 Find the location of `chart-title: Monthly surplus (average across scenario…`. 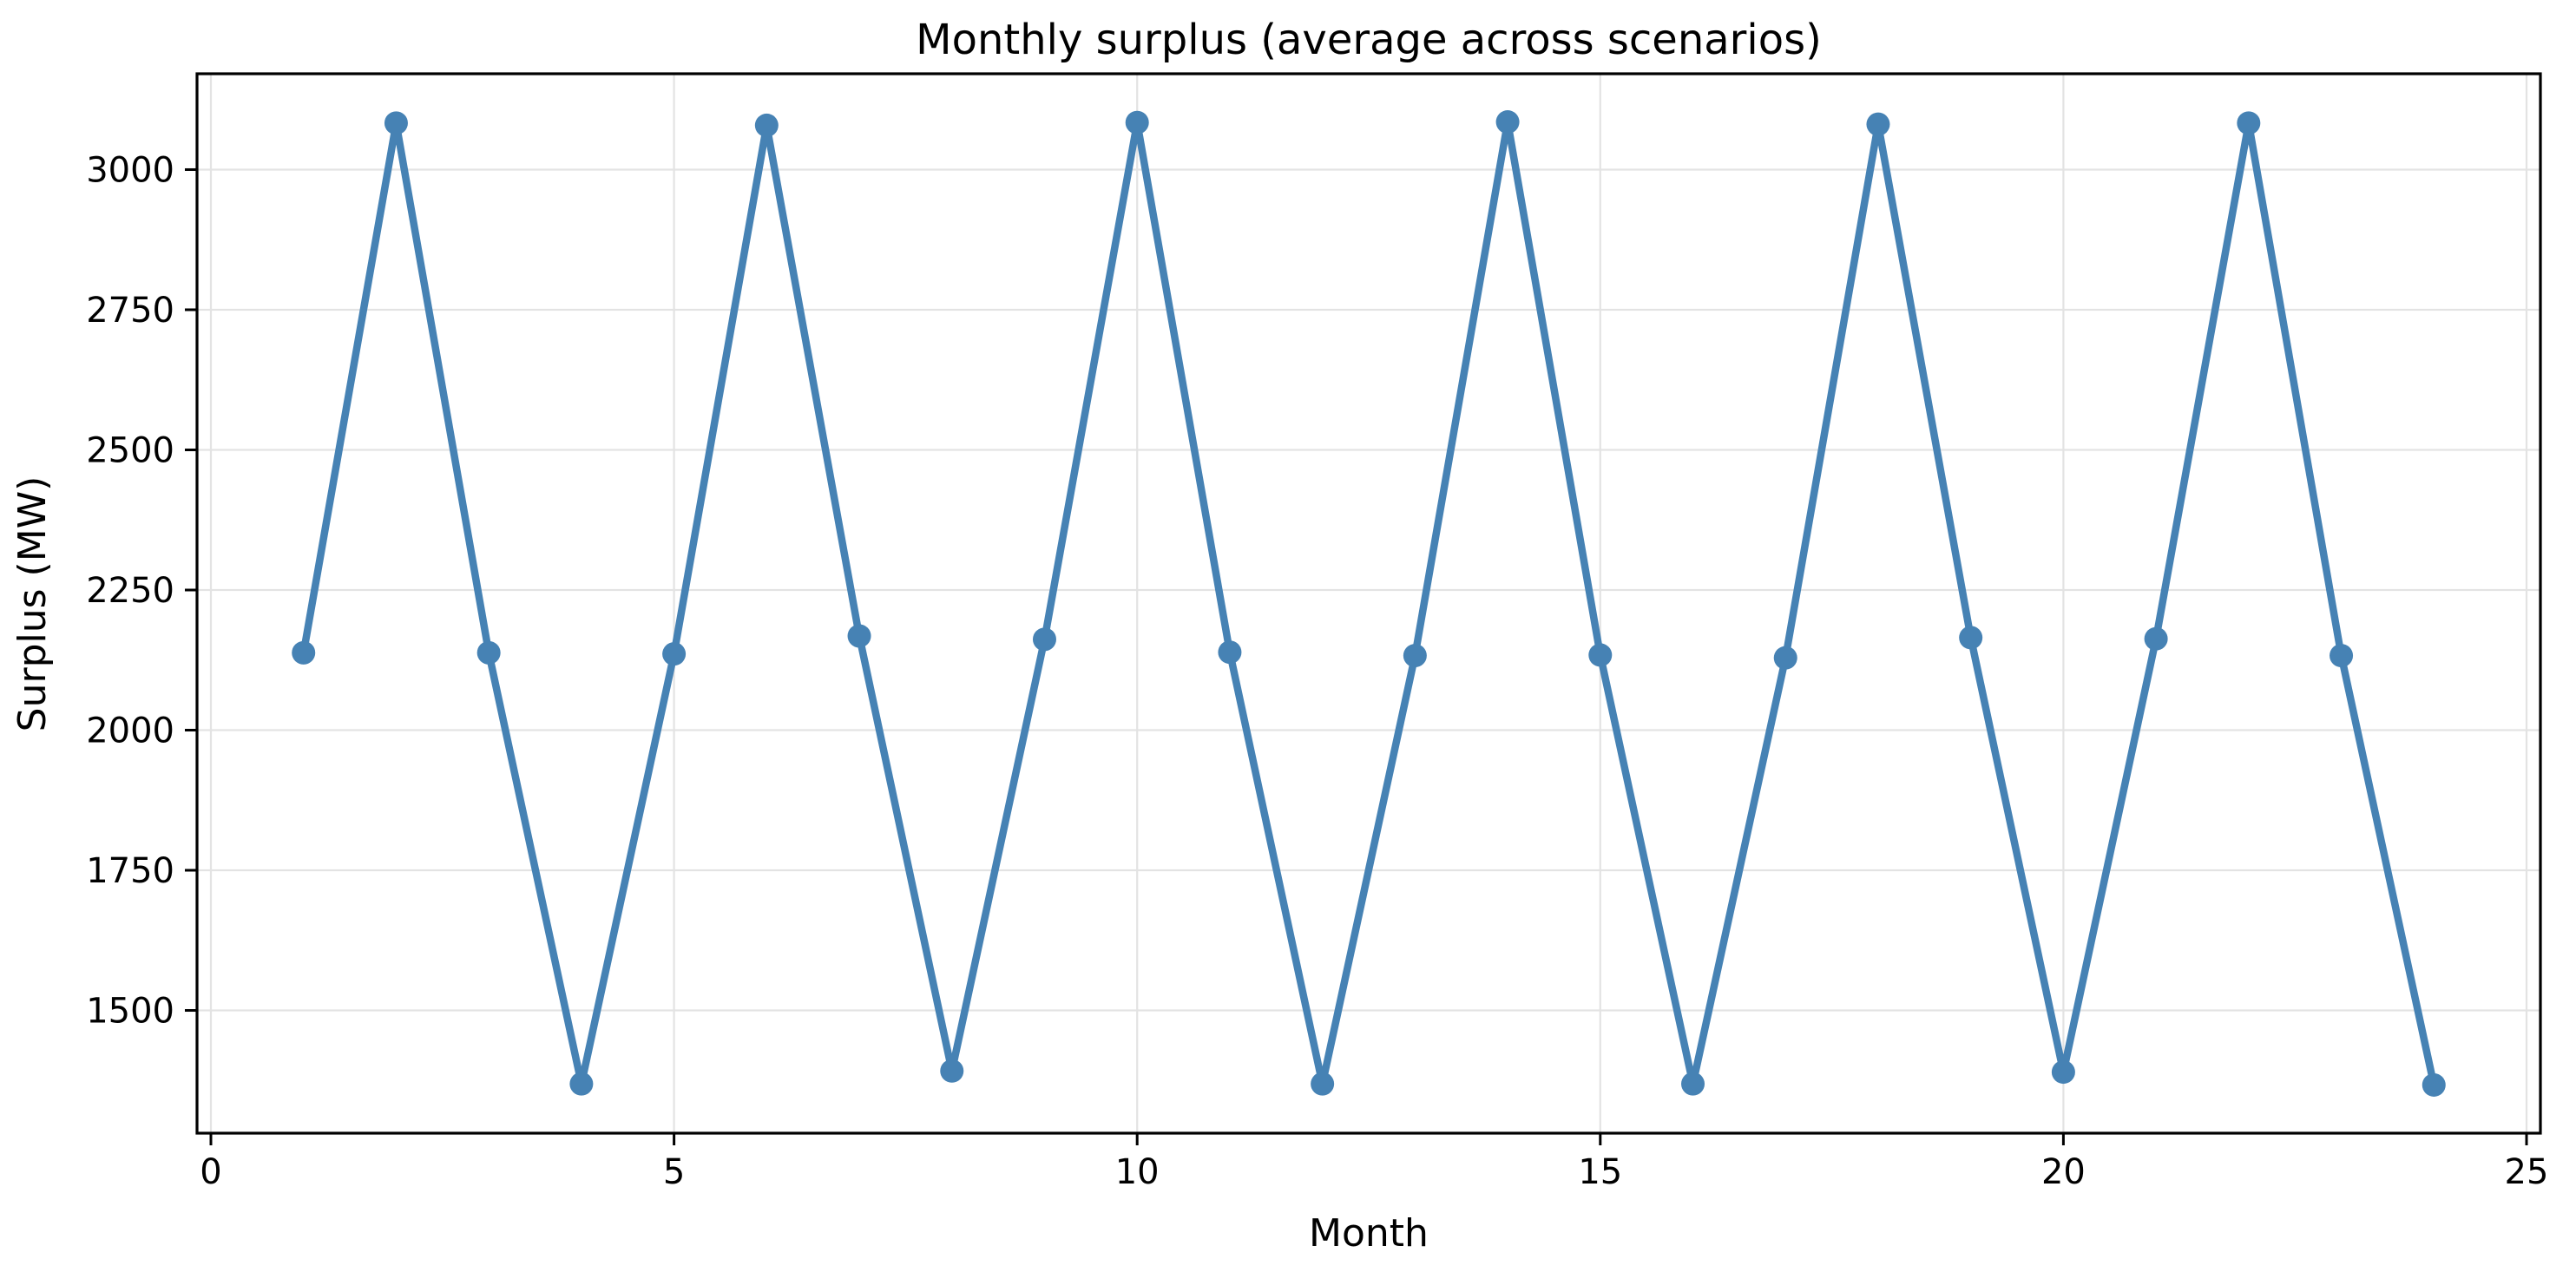

chart-title: Monthly surplus (average across scenario… is located at coordinates (1369, 40).